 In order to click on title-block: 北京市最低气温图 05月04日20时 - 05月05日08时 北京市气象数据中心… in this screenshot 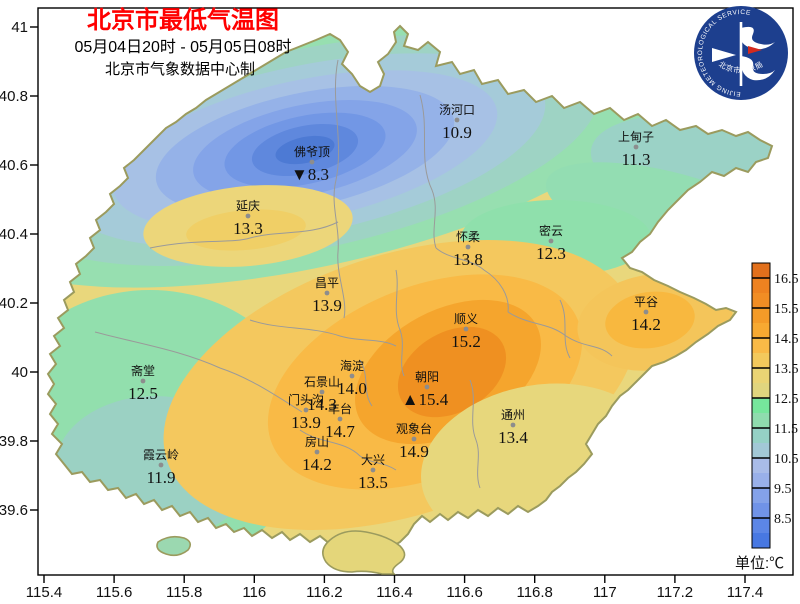, I will do `click(182, 42)`.